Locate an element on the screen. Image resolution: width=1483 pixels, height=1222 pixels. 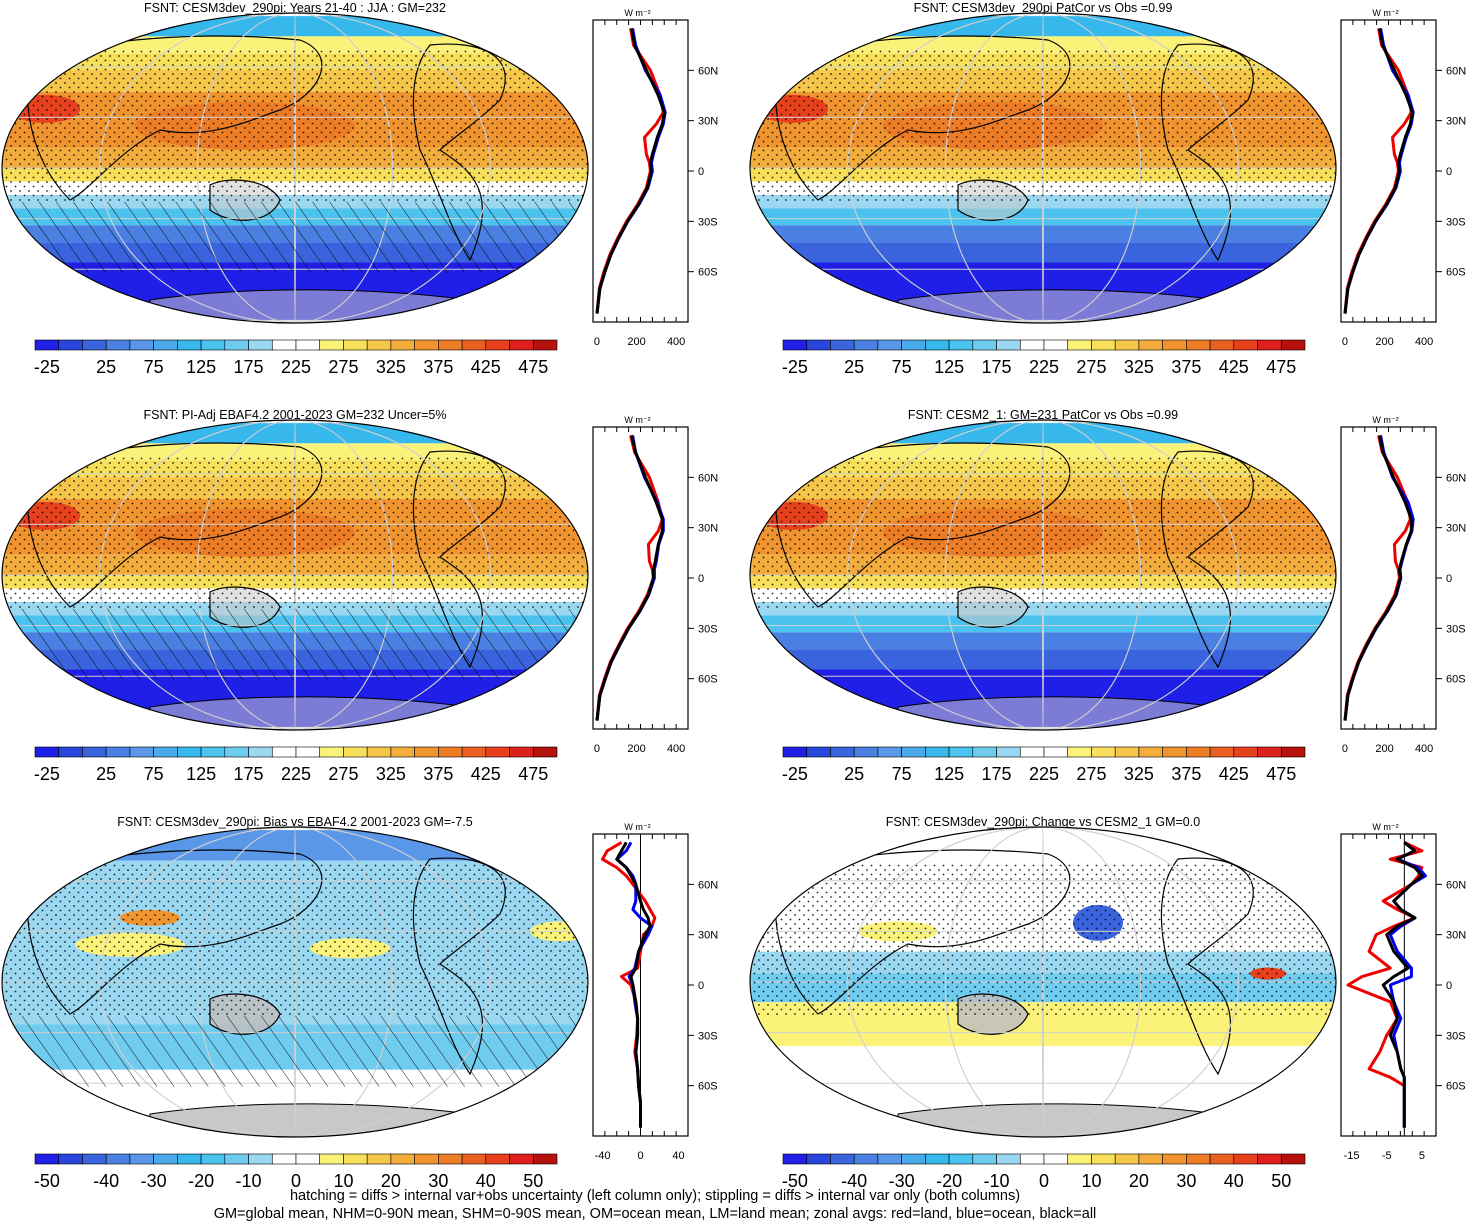
colorbar-label: 75 is located at coordinates (902, 367).